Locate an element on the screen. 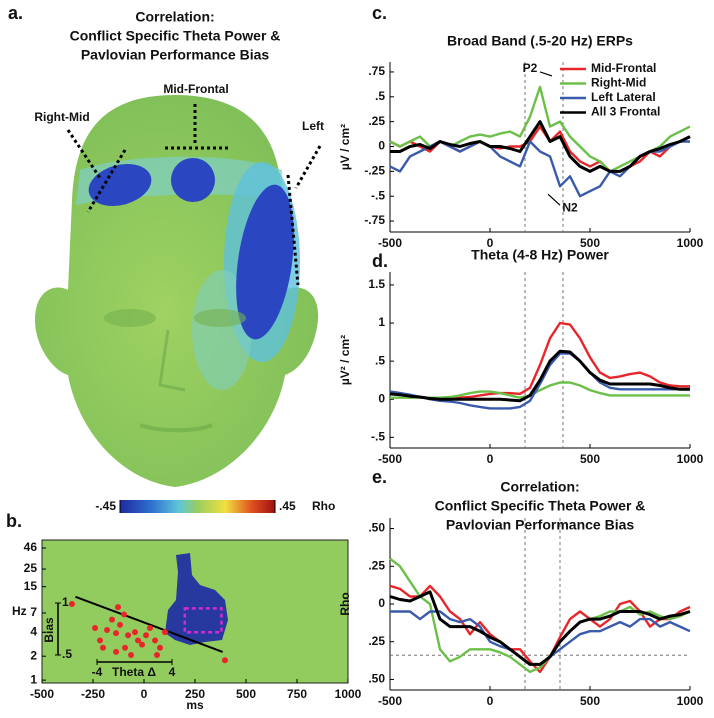  y-axis-label: Hz is located at coordinates (19, 611).